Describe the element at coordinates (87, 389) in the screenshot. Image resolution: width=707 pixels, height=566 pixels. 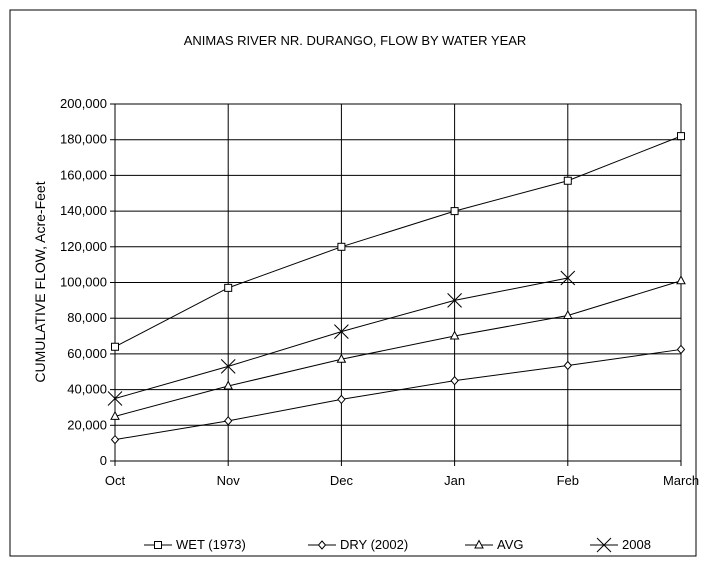
I see `y-tick-label: 40,000` at that location.